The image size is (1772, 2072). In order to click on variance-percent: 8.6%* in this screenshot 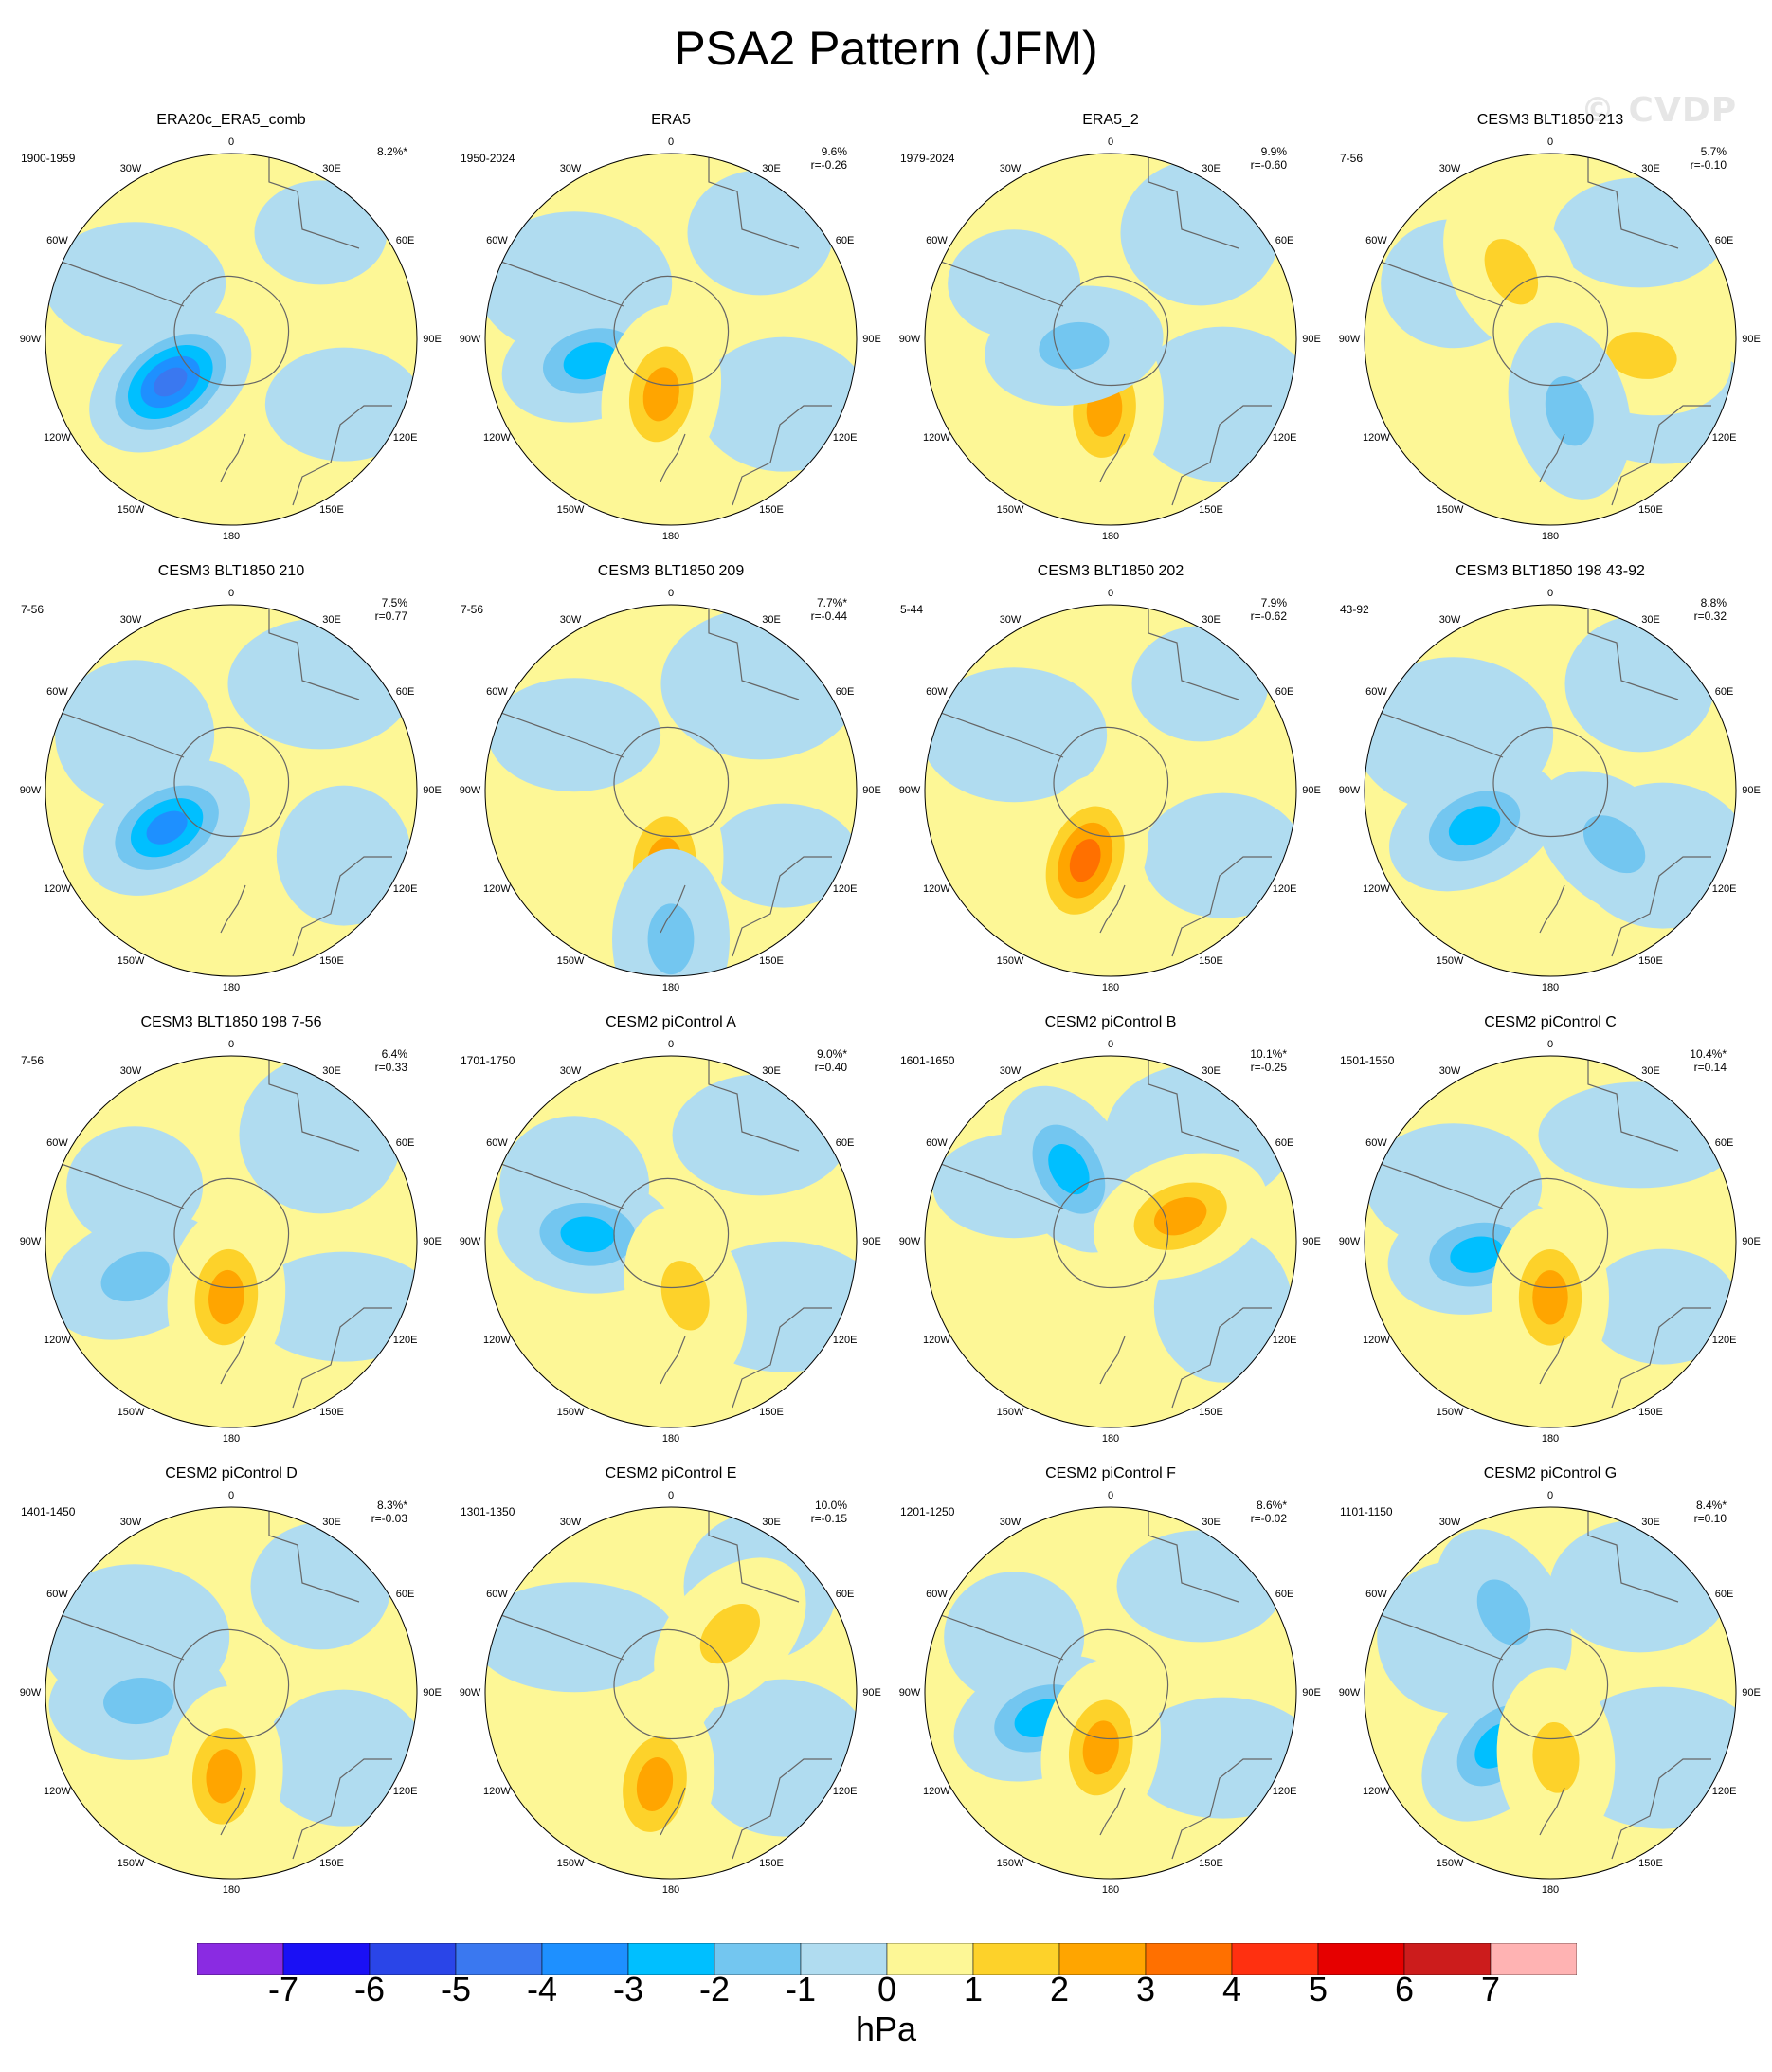, I will do `click(1271, 1506)`.